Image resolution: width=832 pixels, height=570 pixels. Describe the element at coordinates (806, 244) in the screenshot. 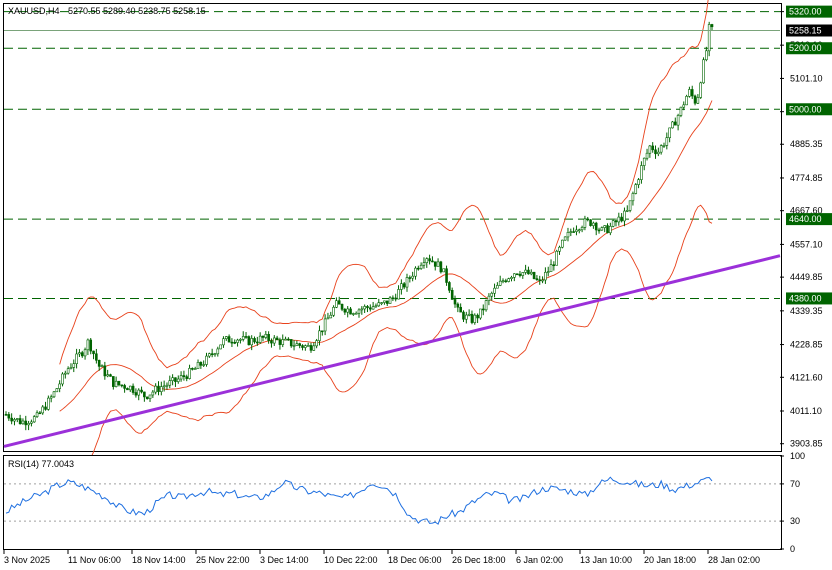

I see `price-tick-label: 4557.10` at that location.